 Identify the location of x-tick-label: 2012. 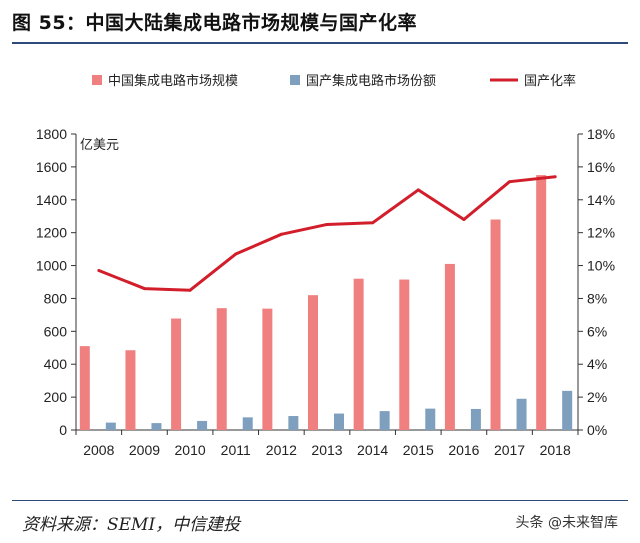
(281, 450).